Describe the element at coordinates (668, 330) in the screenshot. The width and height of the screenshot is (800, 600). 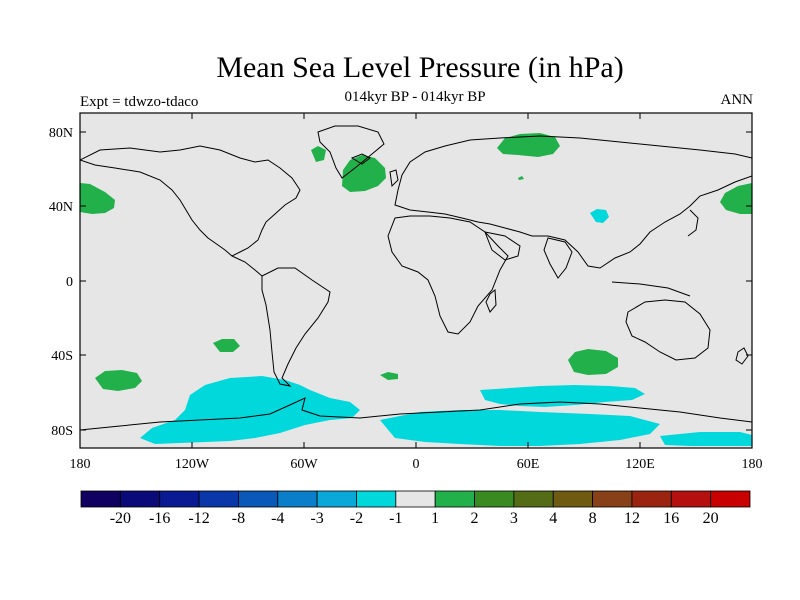
I see `australia-coast` at that location.